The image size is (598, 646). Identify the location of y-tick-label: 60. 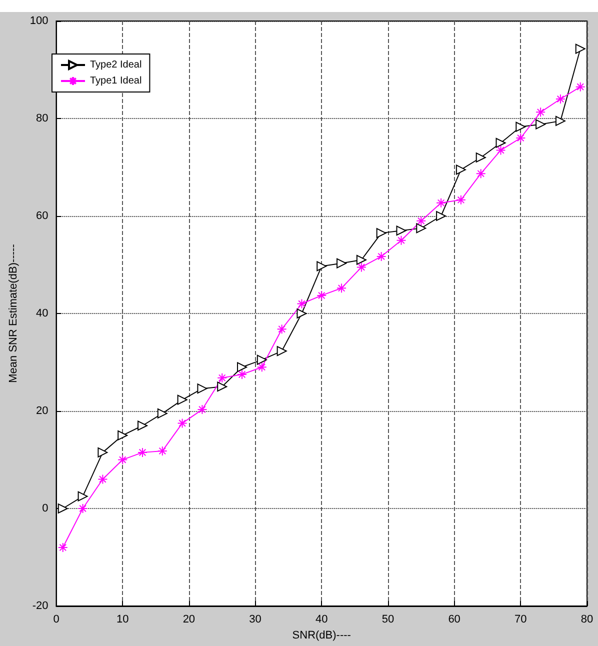
(42, 216).